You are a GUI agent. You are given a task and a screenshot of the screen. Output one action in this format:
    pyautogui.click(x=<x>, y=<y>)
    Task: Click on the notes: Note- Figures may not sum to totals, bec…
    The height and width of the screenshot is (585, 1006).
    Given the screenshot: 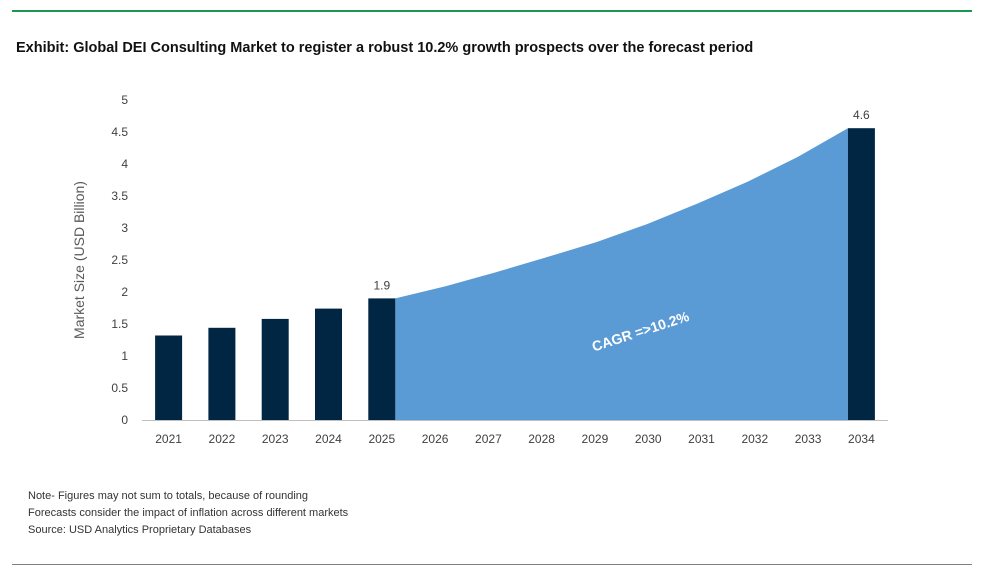 What is the action you would take?
    pyautogui.click(x=188, y=513)
    